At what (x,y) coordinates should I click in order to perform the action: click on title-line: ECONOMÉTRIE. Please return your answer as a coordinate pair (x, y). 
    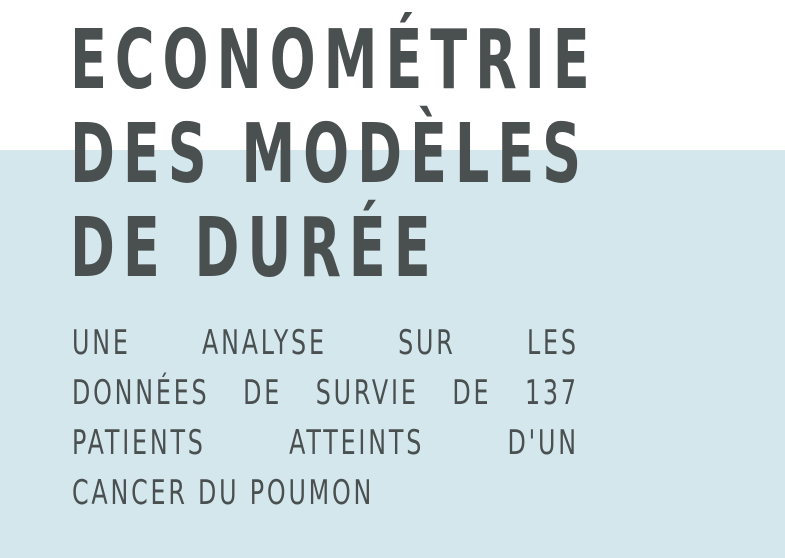
    Looking at the image, I should click on (334, 60).